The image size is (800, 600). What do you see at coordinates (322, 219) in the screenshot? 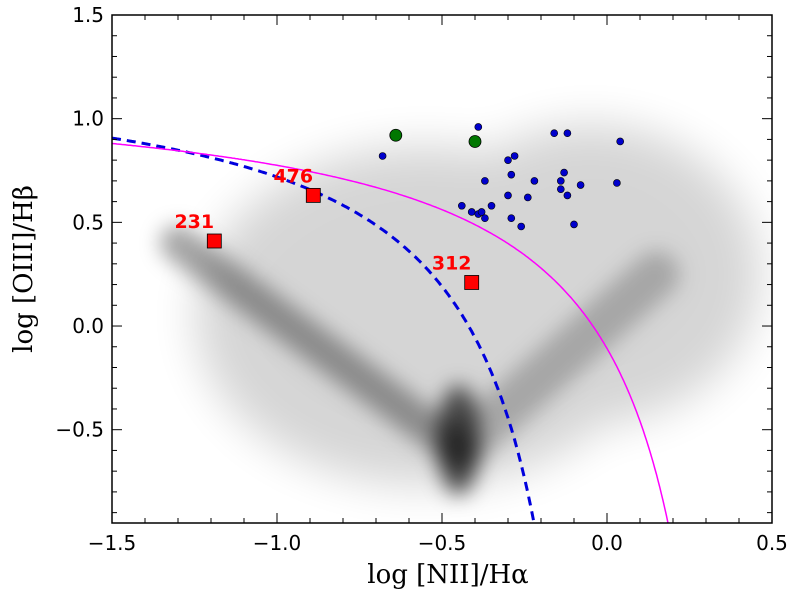
I see `point-labels: 231 476 312` at bounding box center [322, 219].